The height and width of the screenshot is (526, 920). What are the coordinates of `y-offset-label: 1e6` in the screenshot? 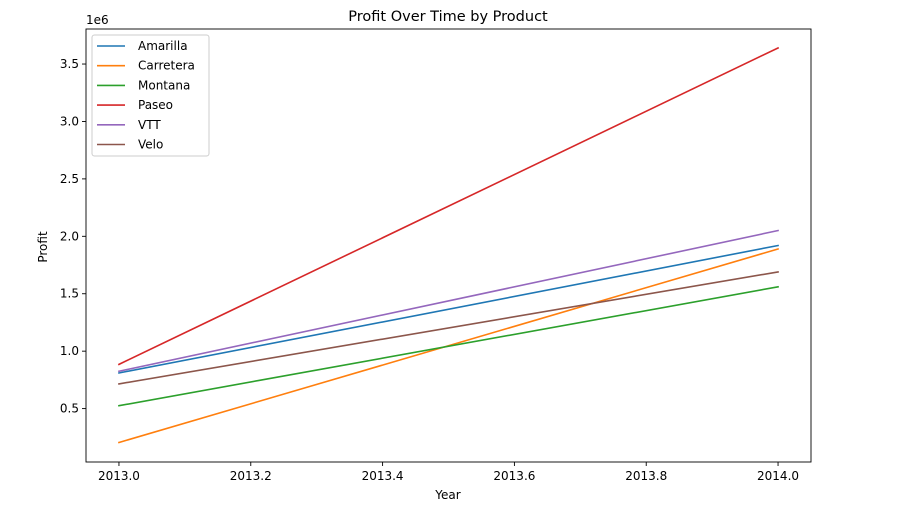 It's located at (97, 20).